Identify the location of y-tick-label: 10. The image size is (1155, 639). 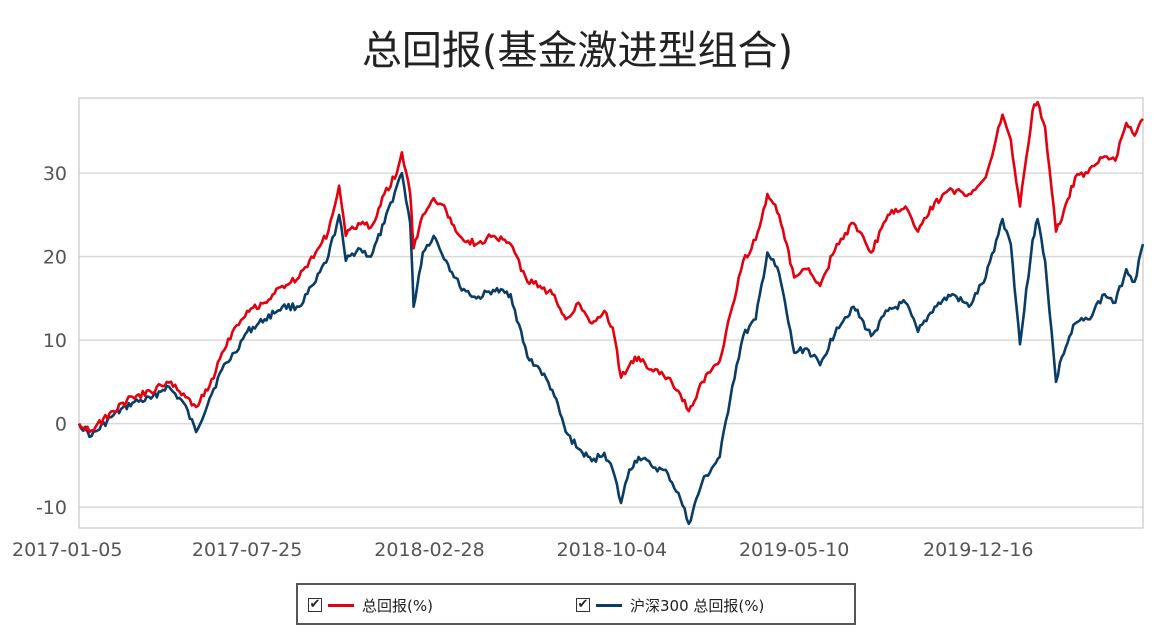
(55, 341).